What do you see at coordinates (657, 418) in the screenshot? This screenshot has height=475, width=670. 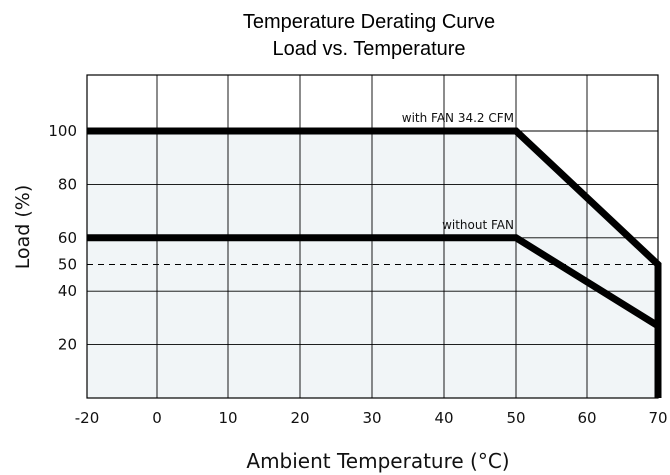 I see `x-tick-label: 70` at bounding box center [657, 418].